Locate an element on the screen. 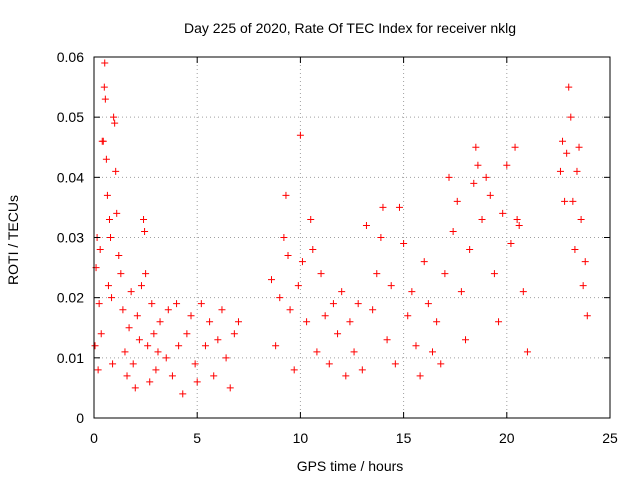 The image size is (640, 480). x-tick-label: 0 is located at coordinates (94, 438).